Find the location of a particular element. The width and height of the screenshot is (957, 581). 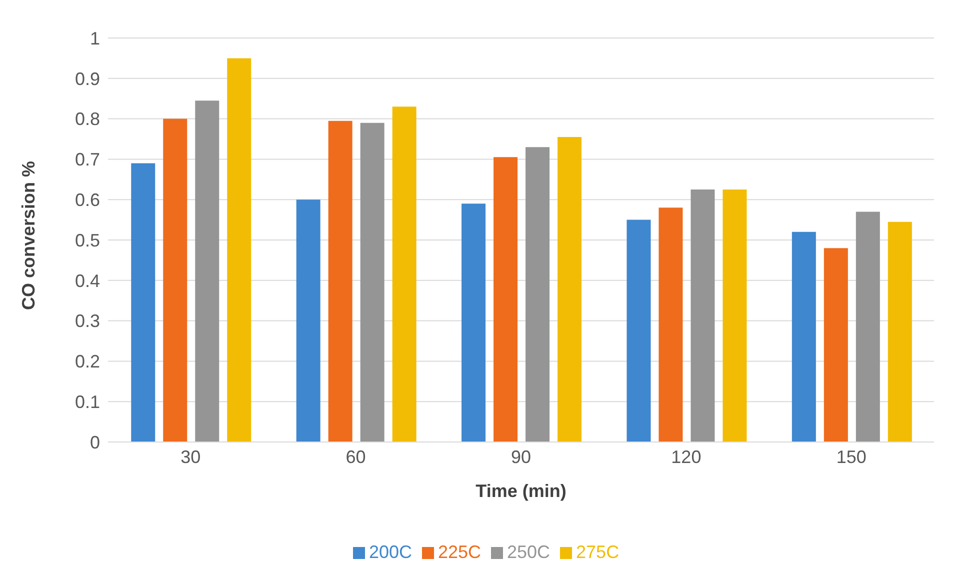

legend-label: 200C is located at coordinates (390, 552).